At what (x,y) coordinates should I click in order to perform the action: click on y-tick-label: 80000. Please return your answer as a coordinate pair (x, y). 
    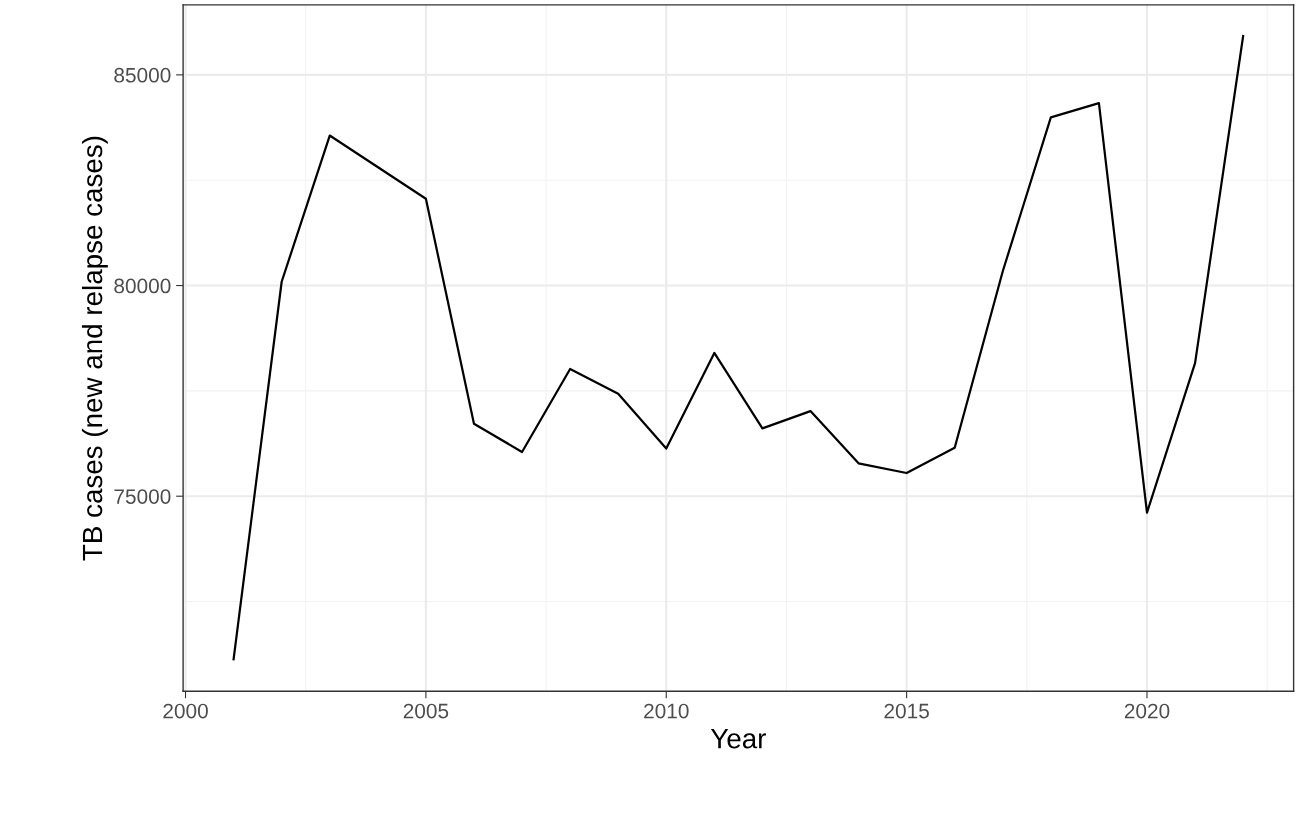
    Looking at the image, I should click on (142, 286).